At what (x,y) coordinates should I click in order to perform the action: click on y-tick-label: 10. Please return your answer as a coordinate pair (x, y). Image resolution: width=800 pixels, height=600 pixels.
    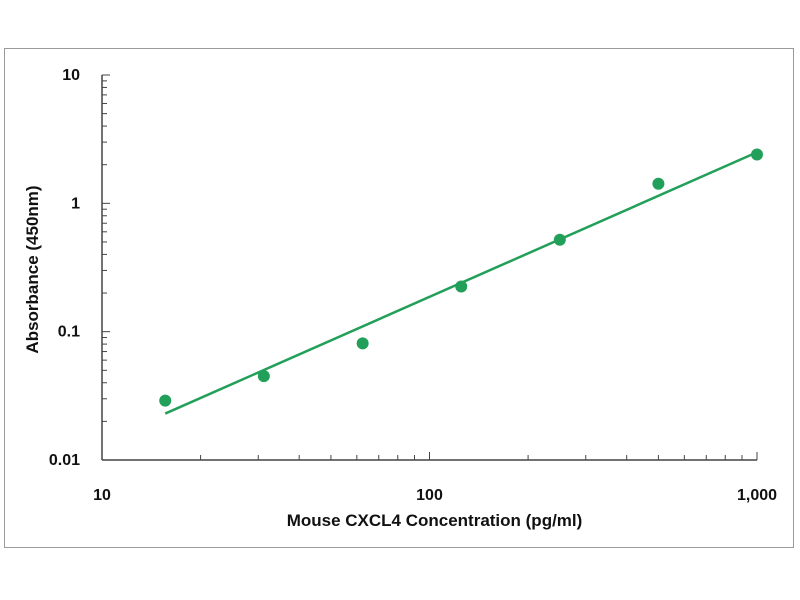
    Looking at the image, I should click on (71, 75).